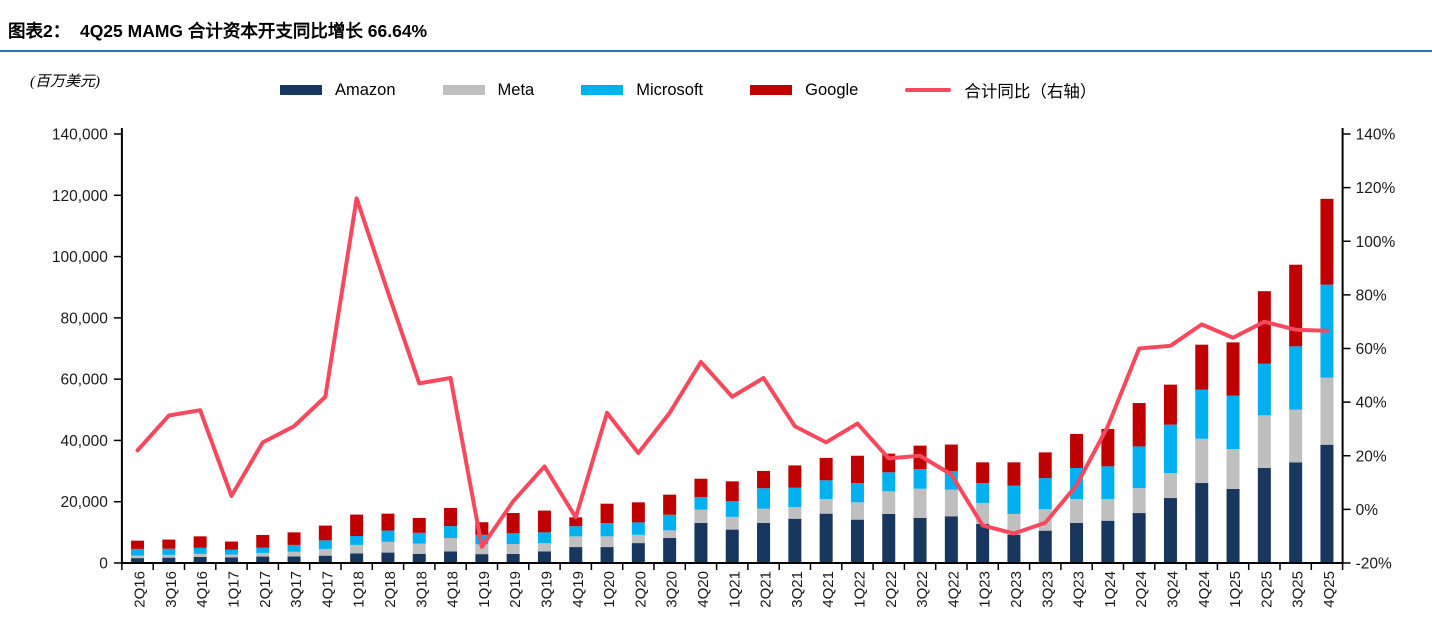 Image resolution: width=1432 pixels, height=639 pixels. I want to click on bar-segment-google-2Q16, so click(138, 544).